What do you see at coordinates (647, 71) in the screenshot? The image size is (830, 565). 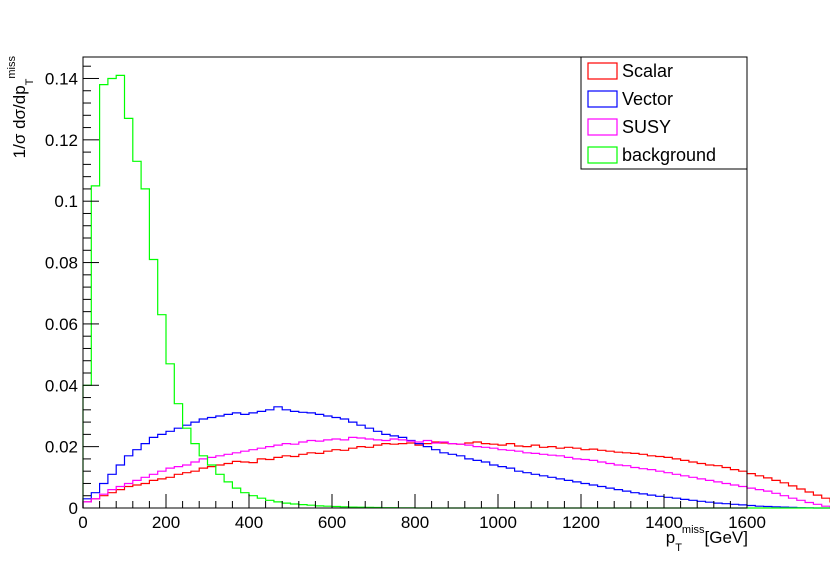 I see `legend-label-scalar: Scalar` at bounding box center [647, 71].